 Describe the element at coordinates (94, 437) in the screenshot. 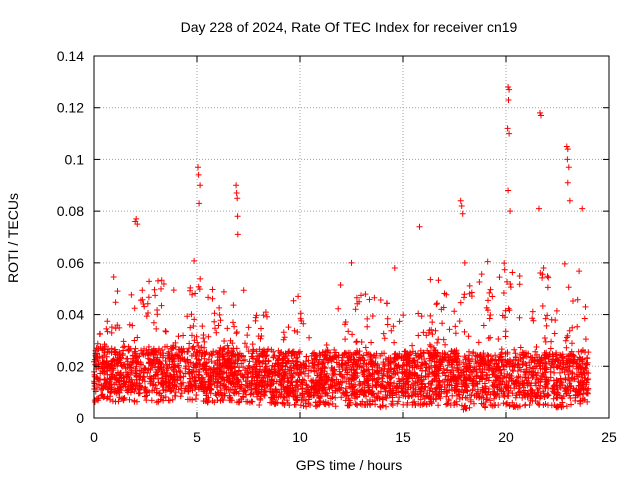

I see `x-tick-label: 0` at that location.